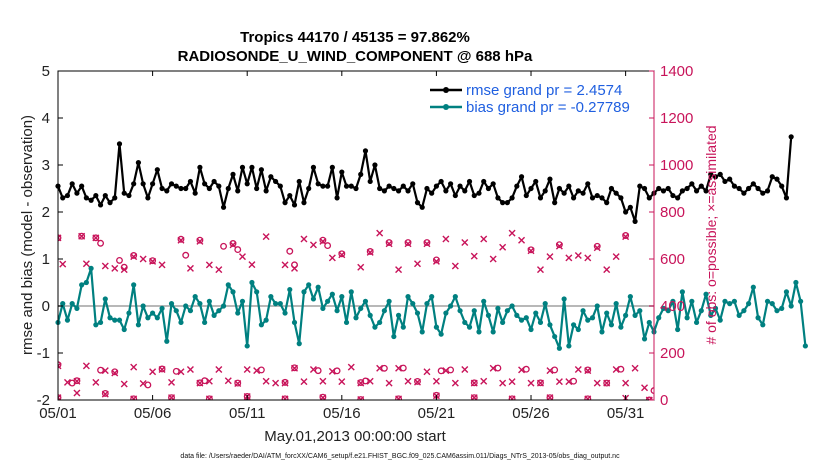  I want to click on x-tick-label: 05/16, so click(342, 413).